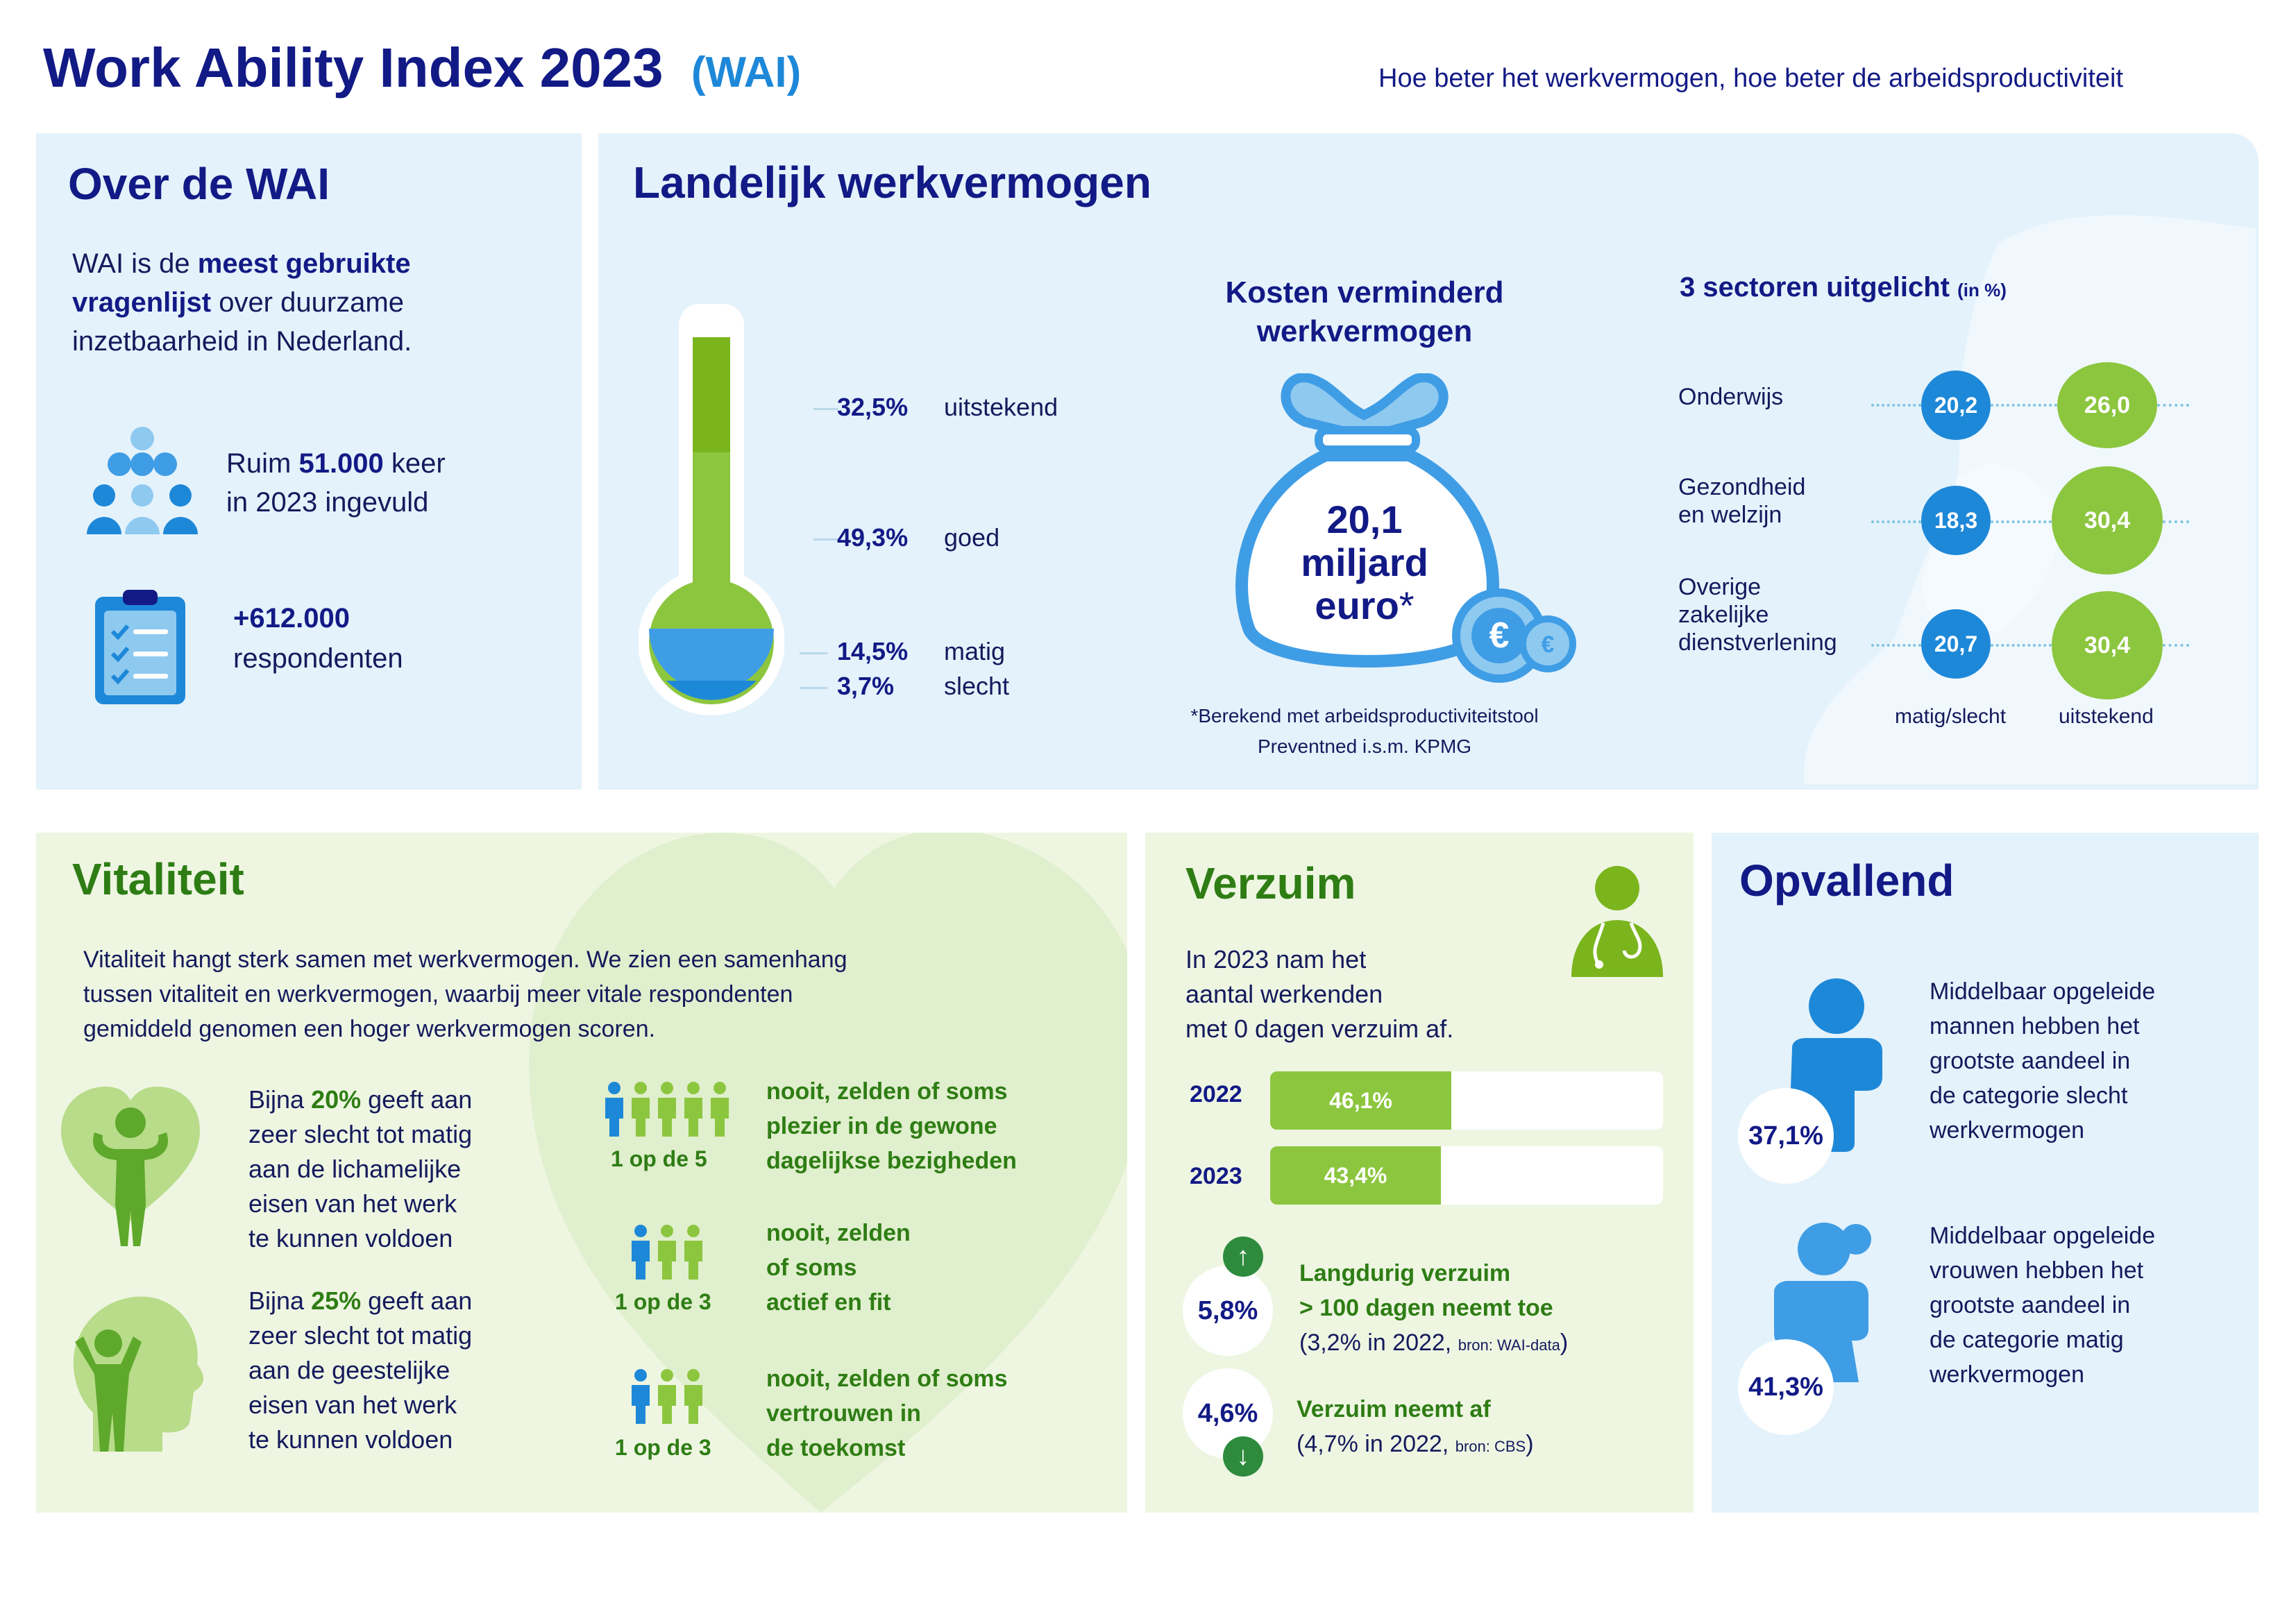 The image size is (2296, 1623). I want to click on arrow-down-icon: ↓, so click(1243, 1456).